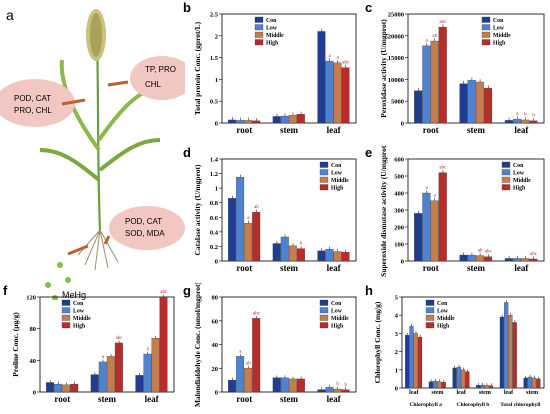 The image size is (550, 414). I want to click on svg-text: SOD, MDA, so click(145, 233).